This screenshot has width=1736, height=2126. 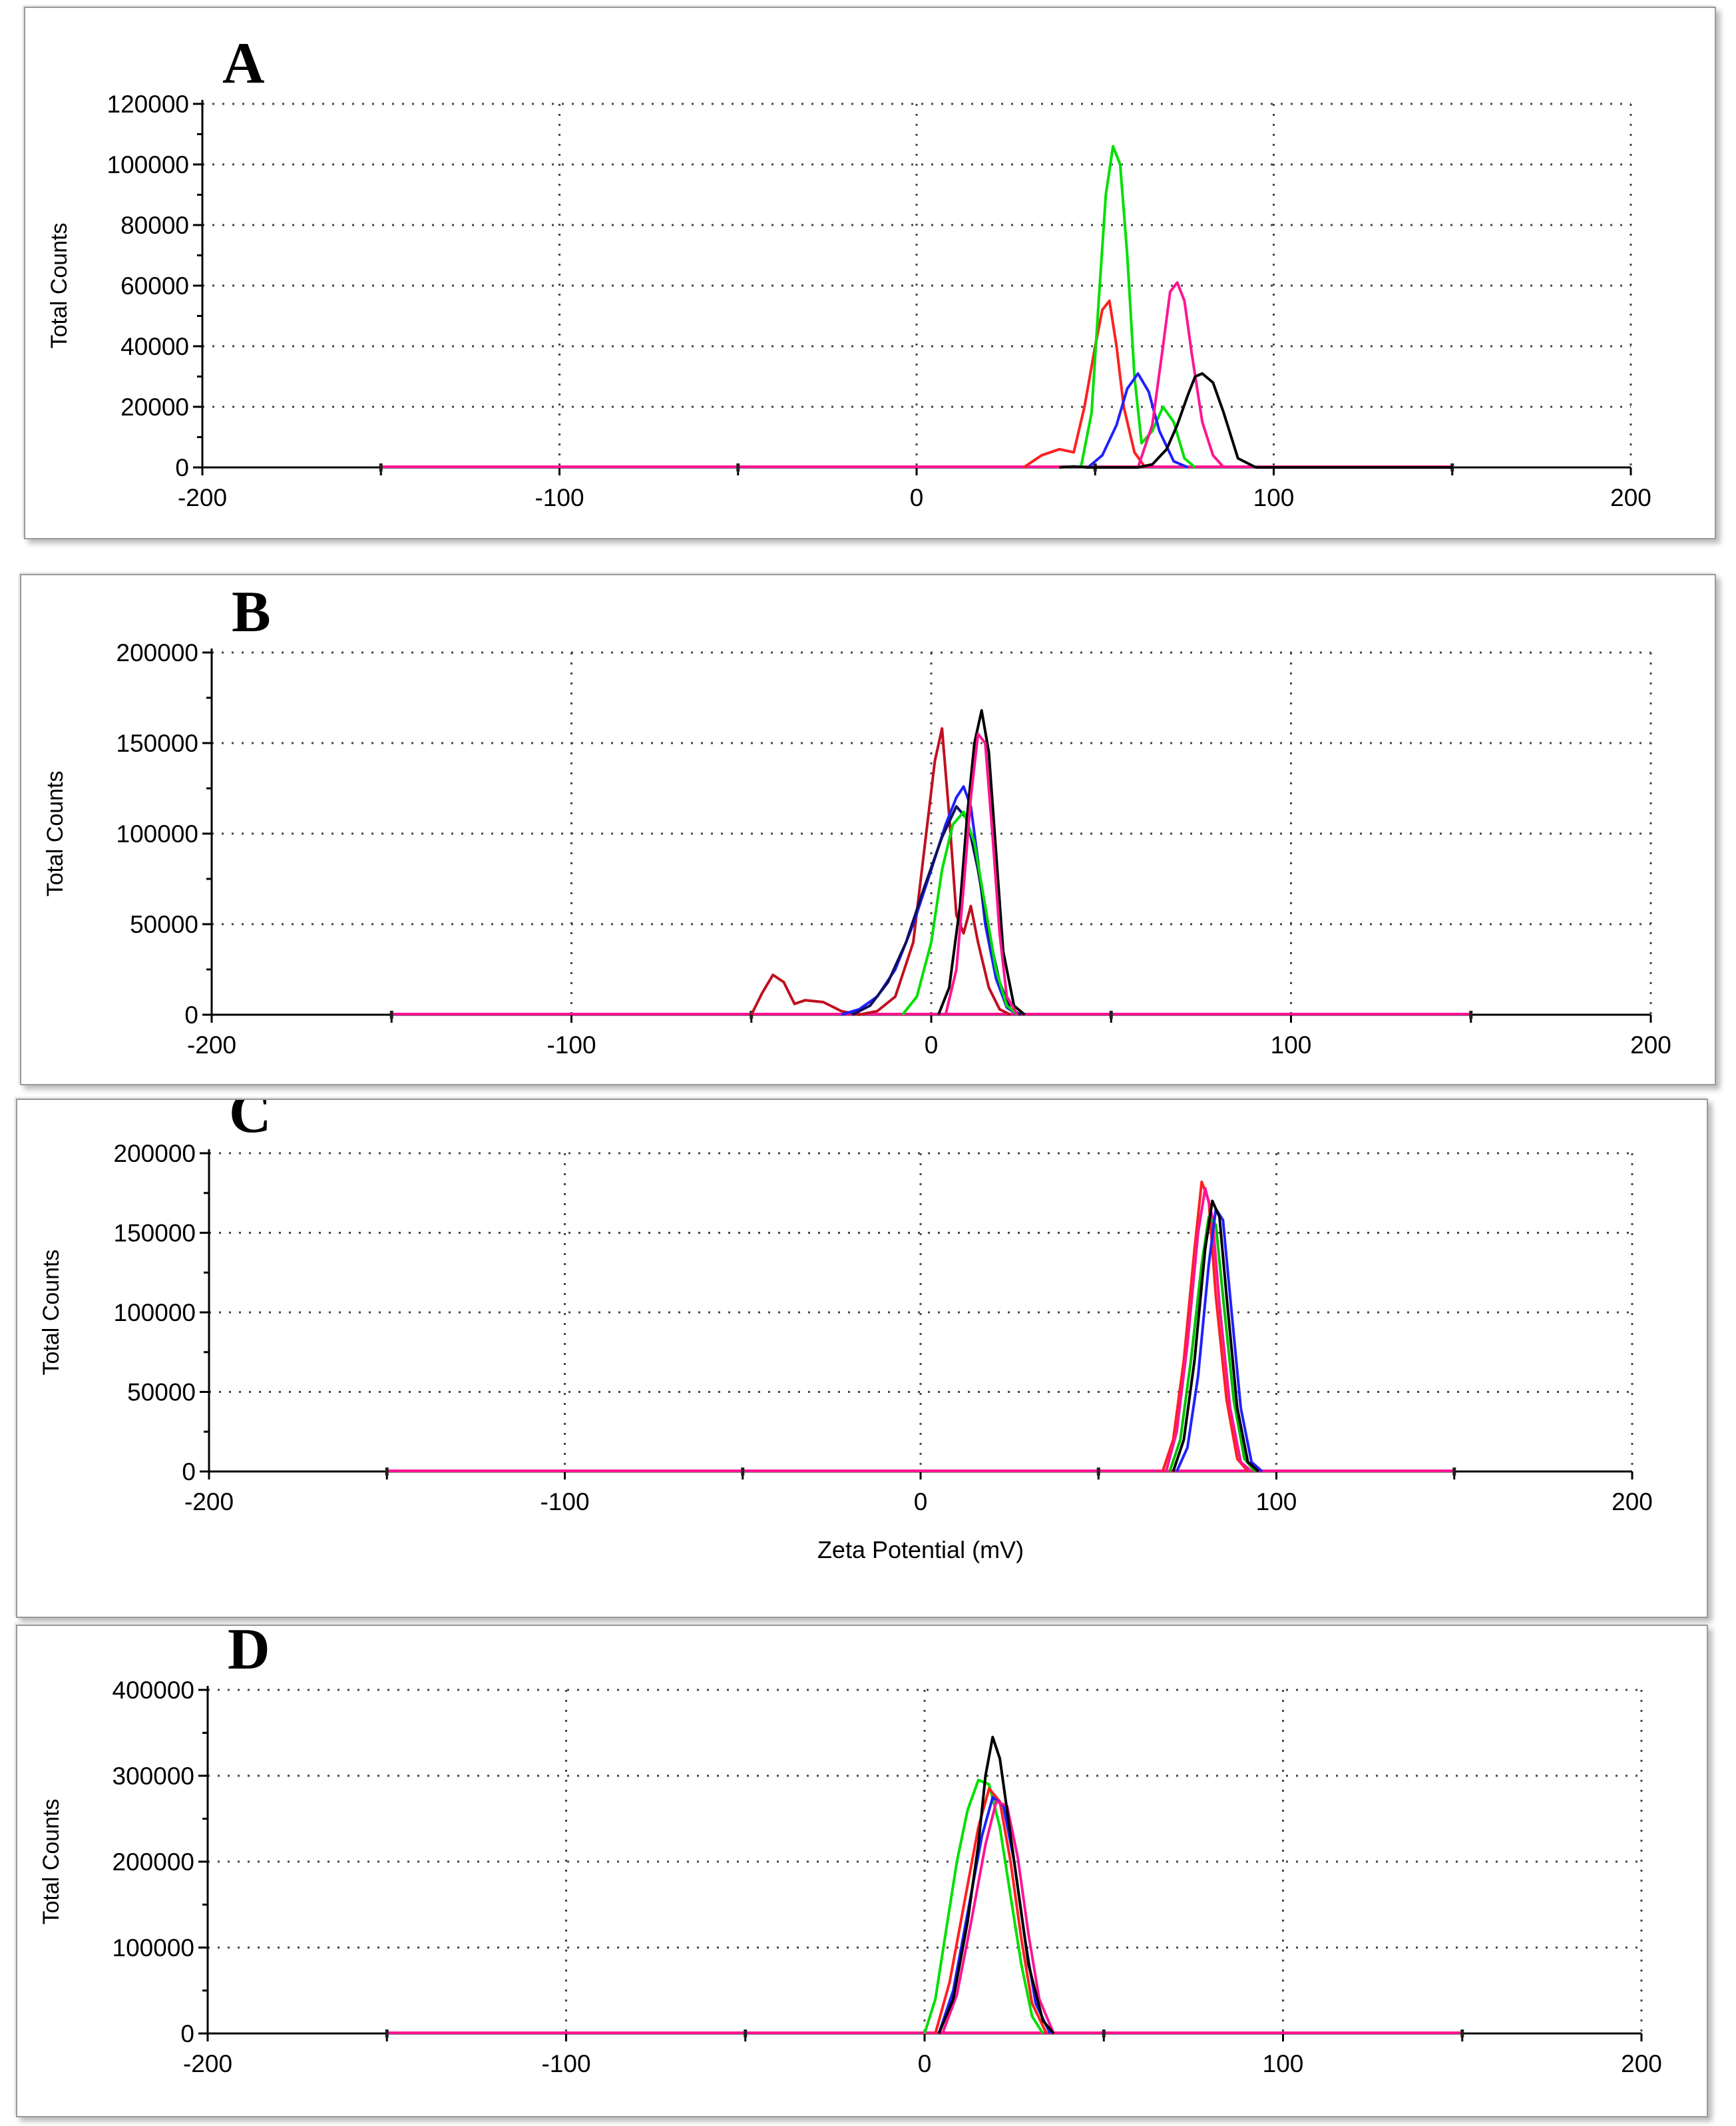 What do you see at coordinates (881, 871) in the screenshot?
I see `series-line-dark-red` at bounding box center [881, 871].